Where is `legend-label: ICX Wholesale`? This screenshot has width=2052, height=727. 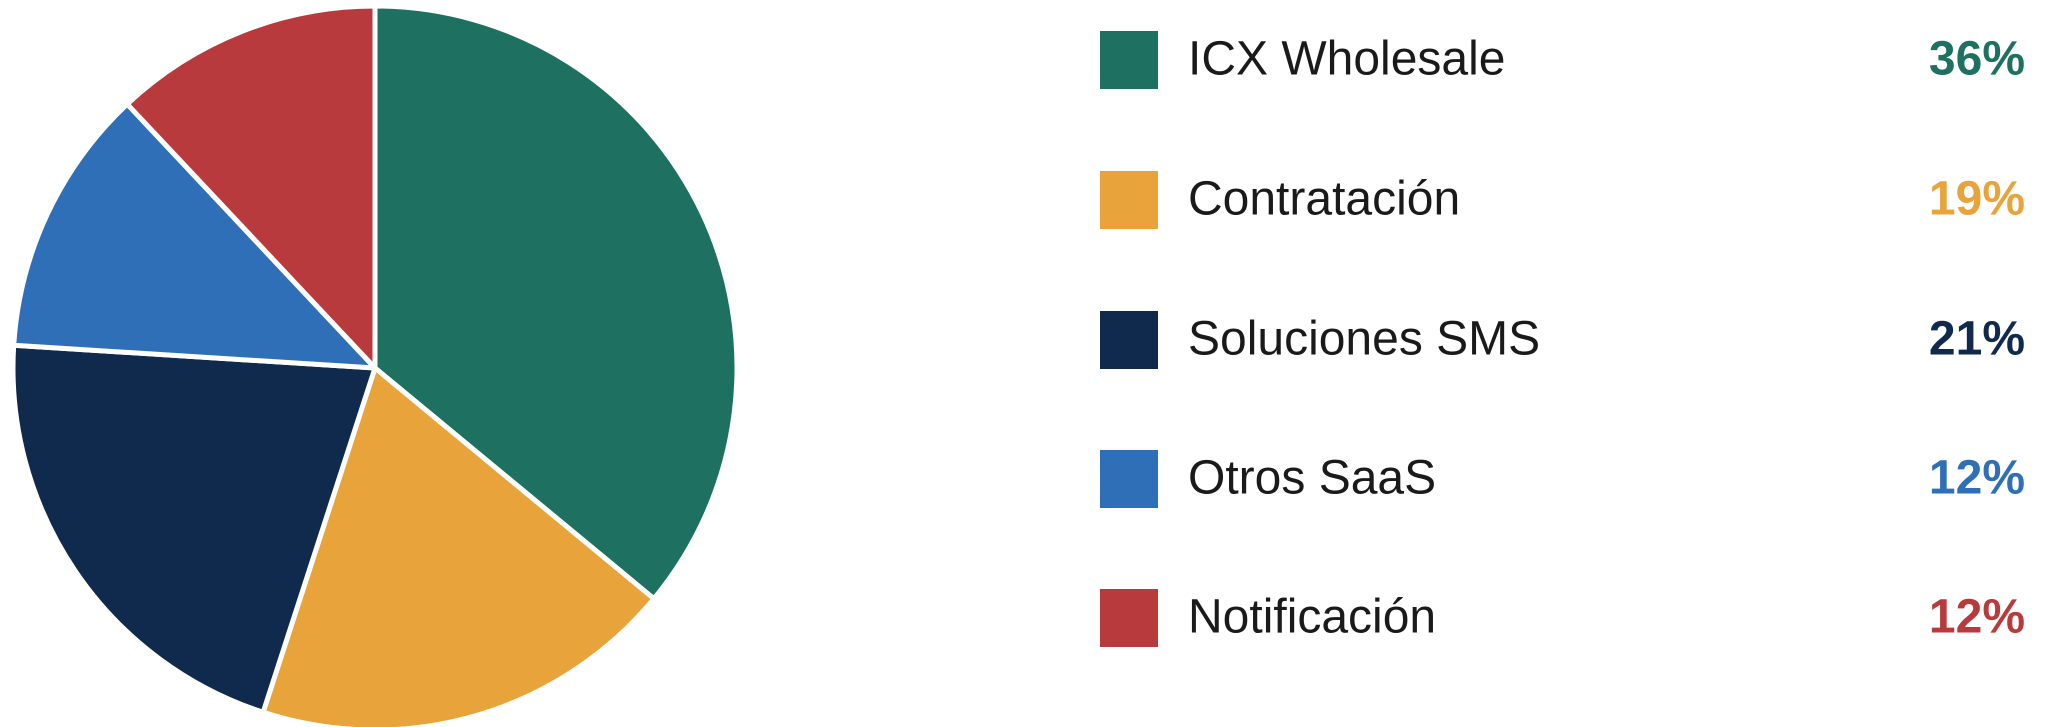
legend-label: ICX Wholesale is located at coordinates (1346, 59).